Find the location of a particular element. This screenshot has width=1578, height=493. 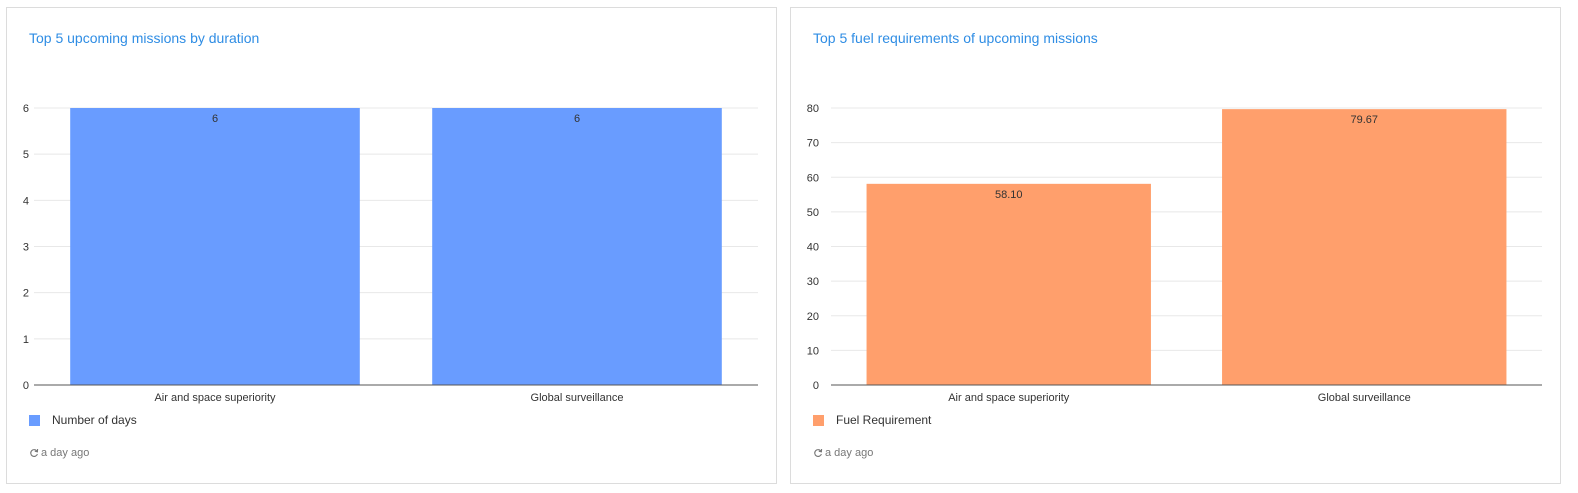

y-tick-label: 1 is located at coordinates (26, 340).